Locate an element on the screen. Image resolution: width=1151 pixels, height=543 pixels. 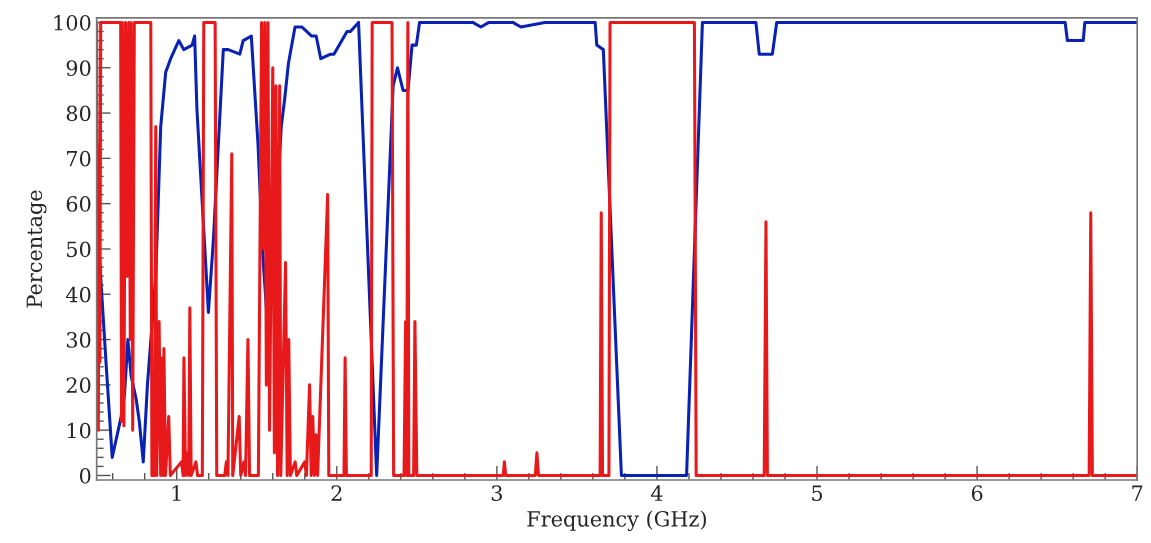
y-tick-label: 70 is located at coordinates (79, 158).